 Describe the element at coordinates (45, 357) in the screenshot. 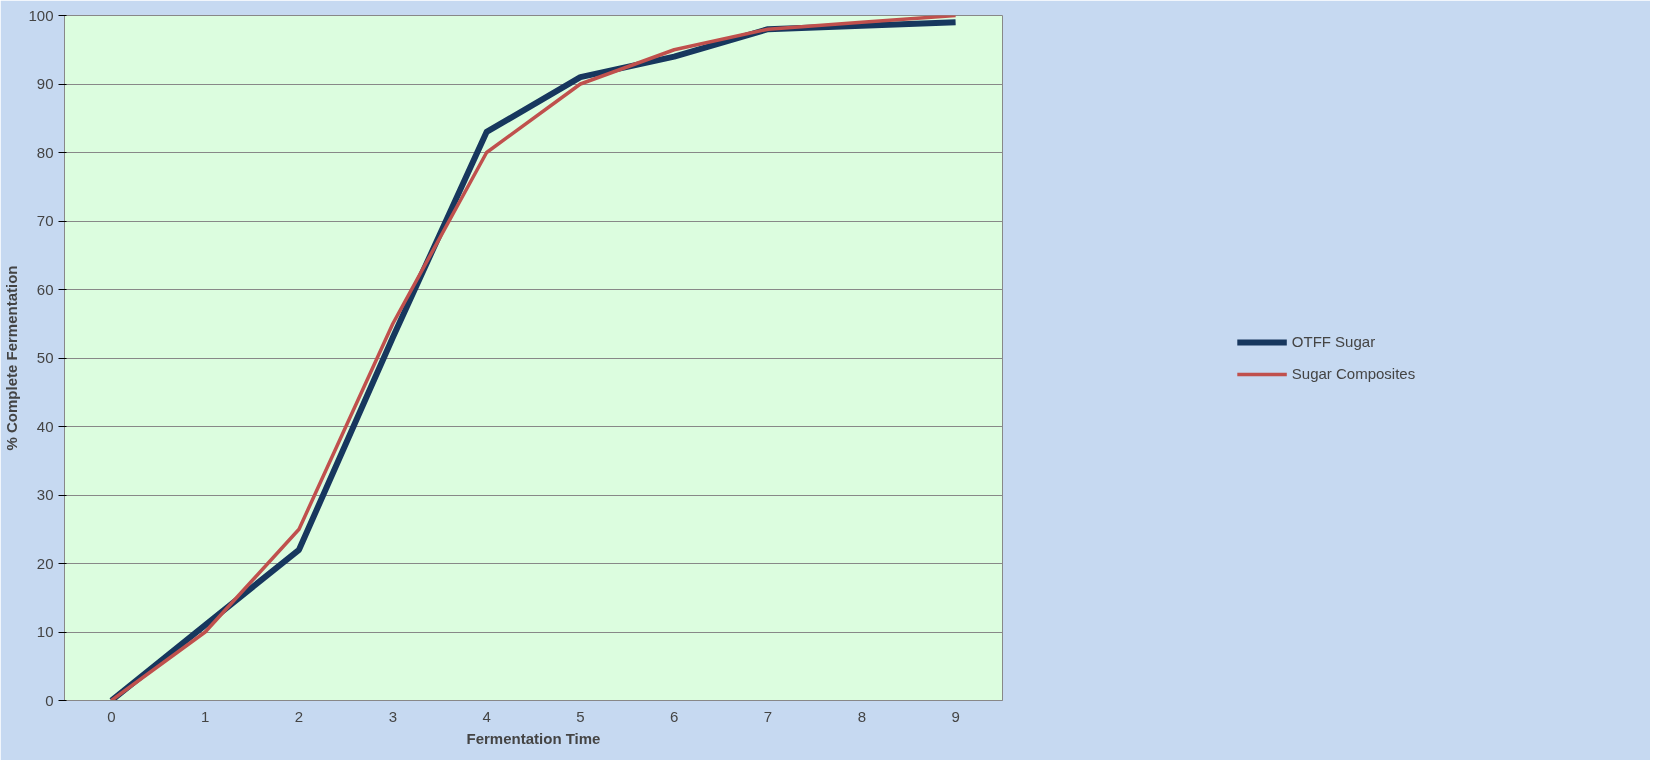

I see `y-tick-label: 50` at that location.